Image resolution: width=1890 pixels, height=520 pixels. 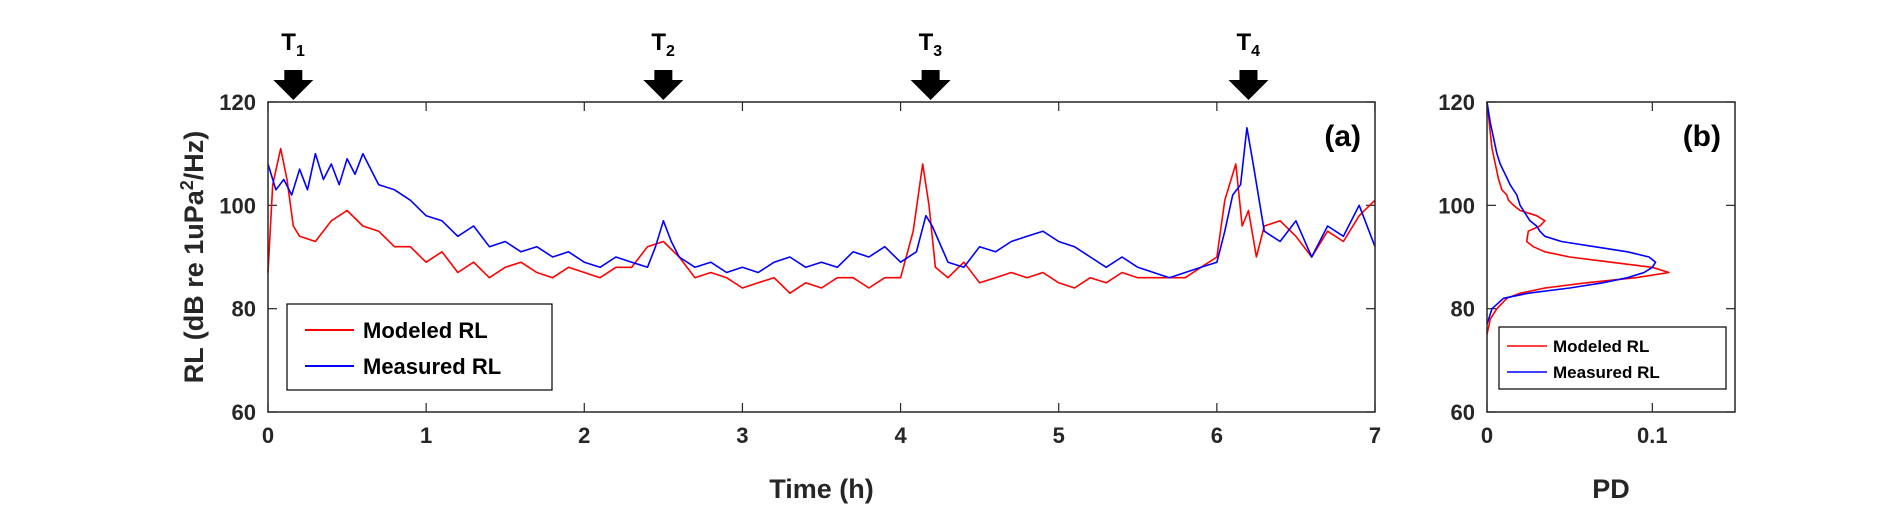 What do you see at coordinates (1217, 435) in the screenshot?
I see `x-tick-label: 6` at bounding box center [1217, 435].